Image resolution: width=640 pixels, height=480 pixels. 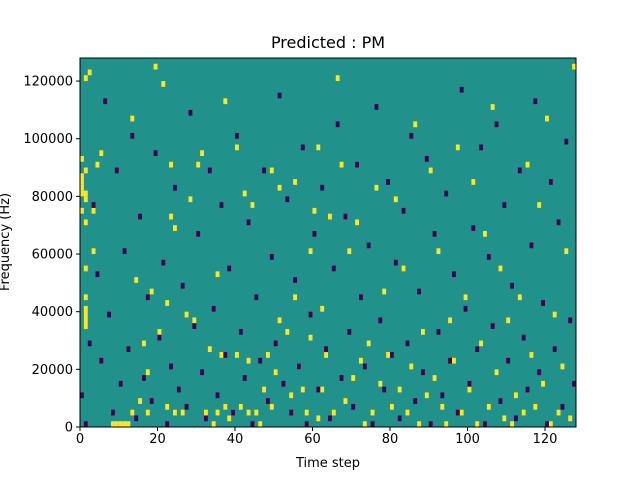 I want to click on x-tick-label: 120, so click(x=545, y=439).